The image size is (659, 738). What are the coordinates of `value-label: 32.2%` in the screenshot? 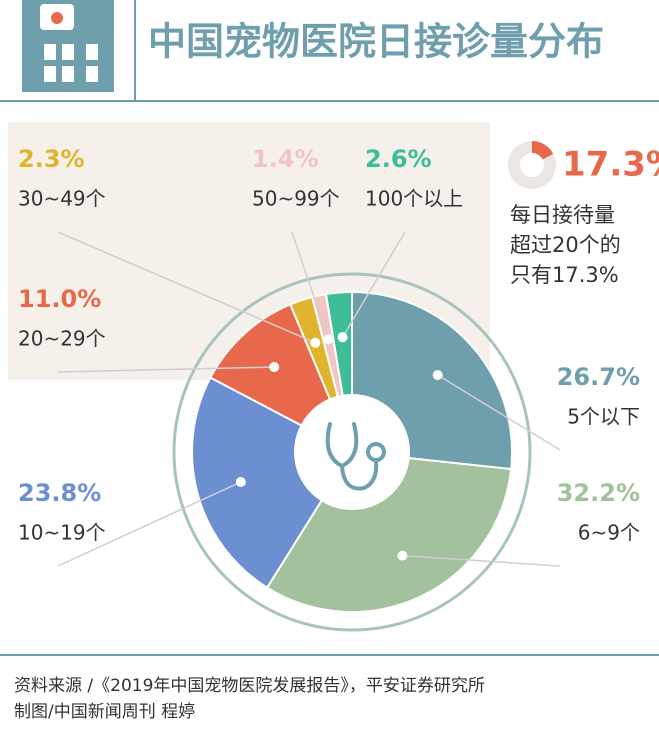 It's located at (598, 493).